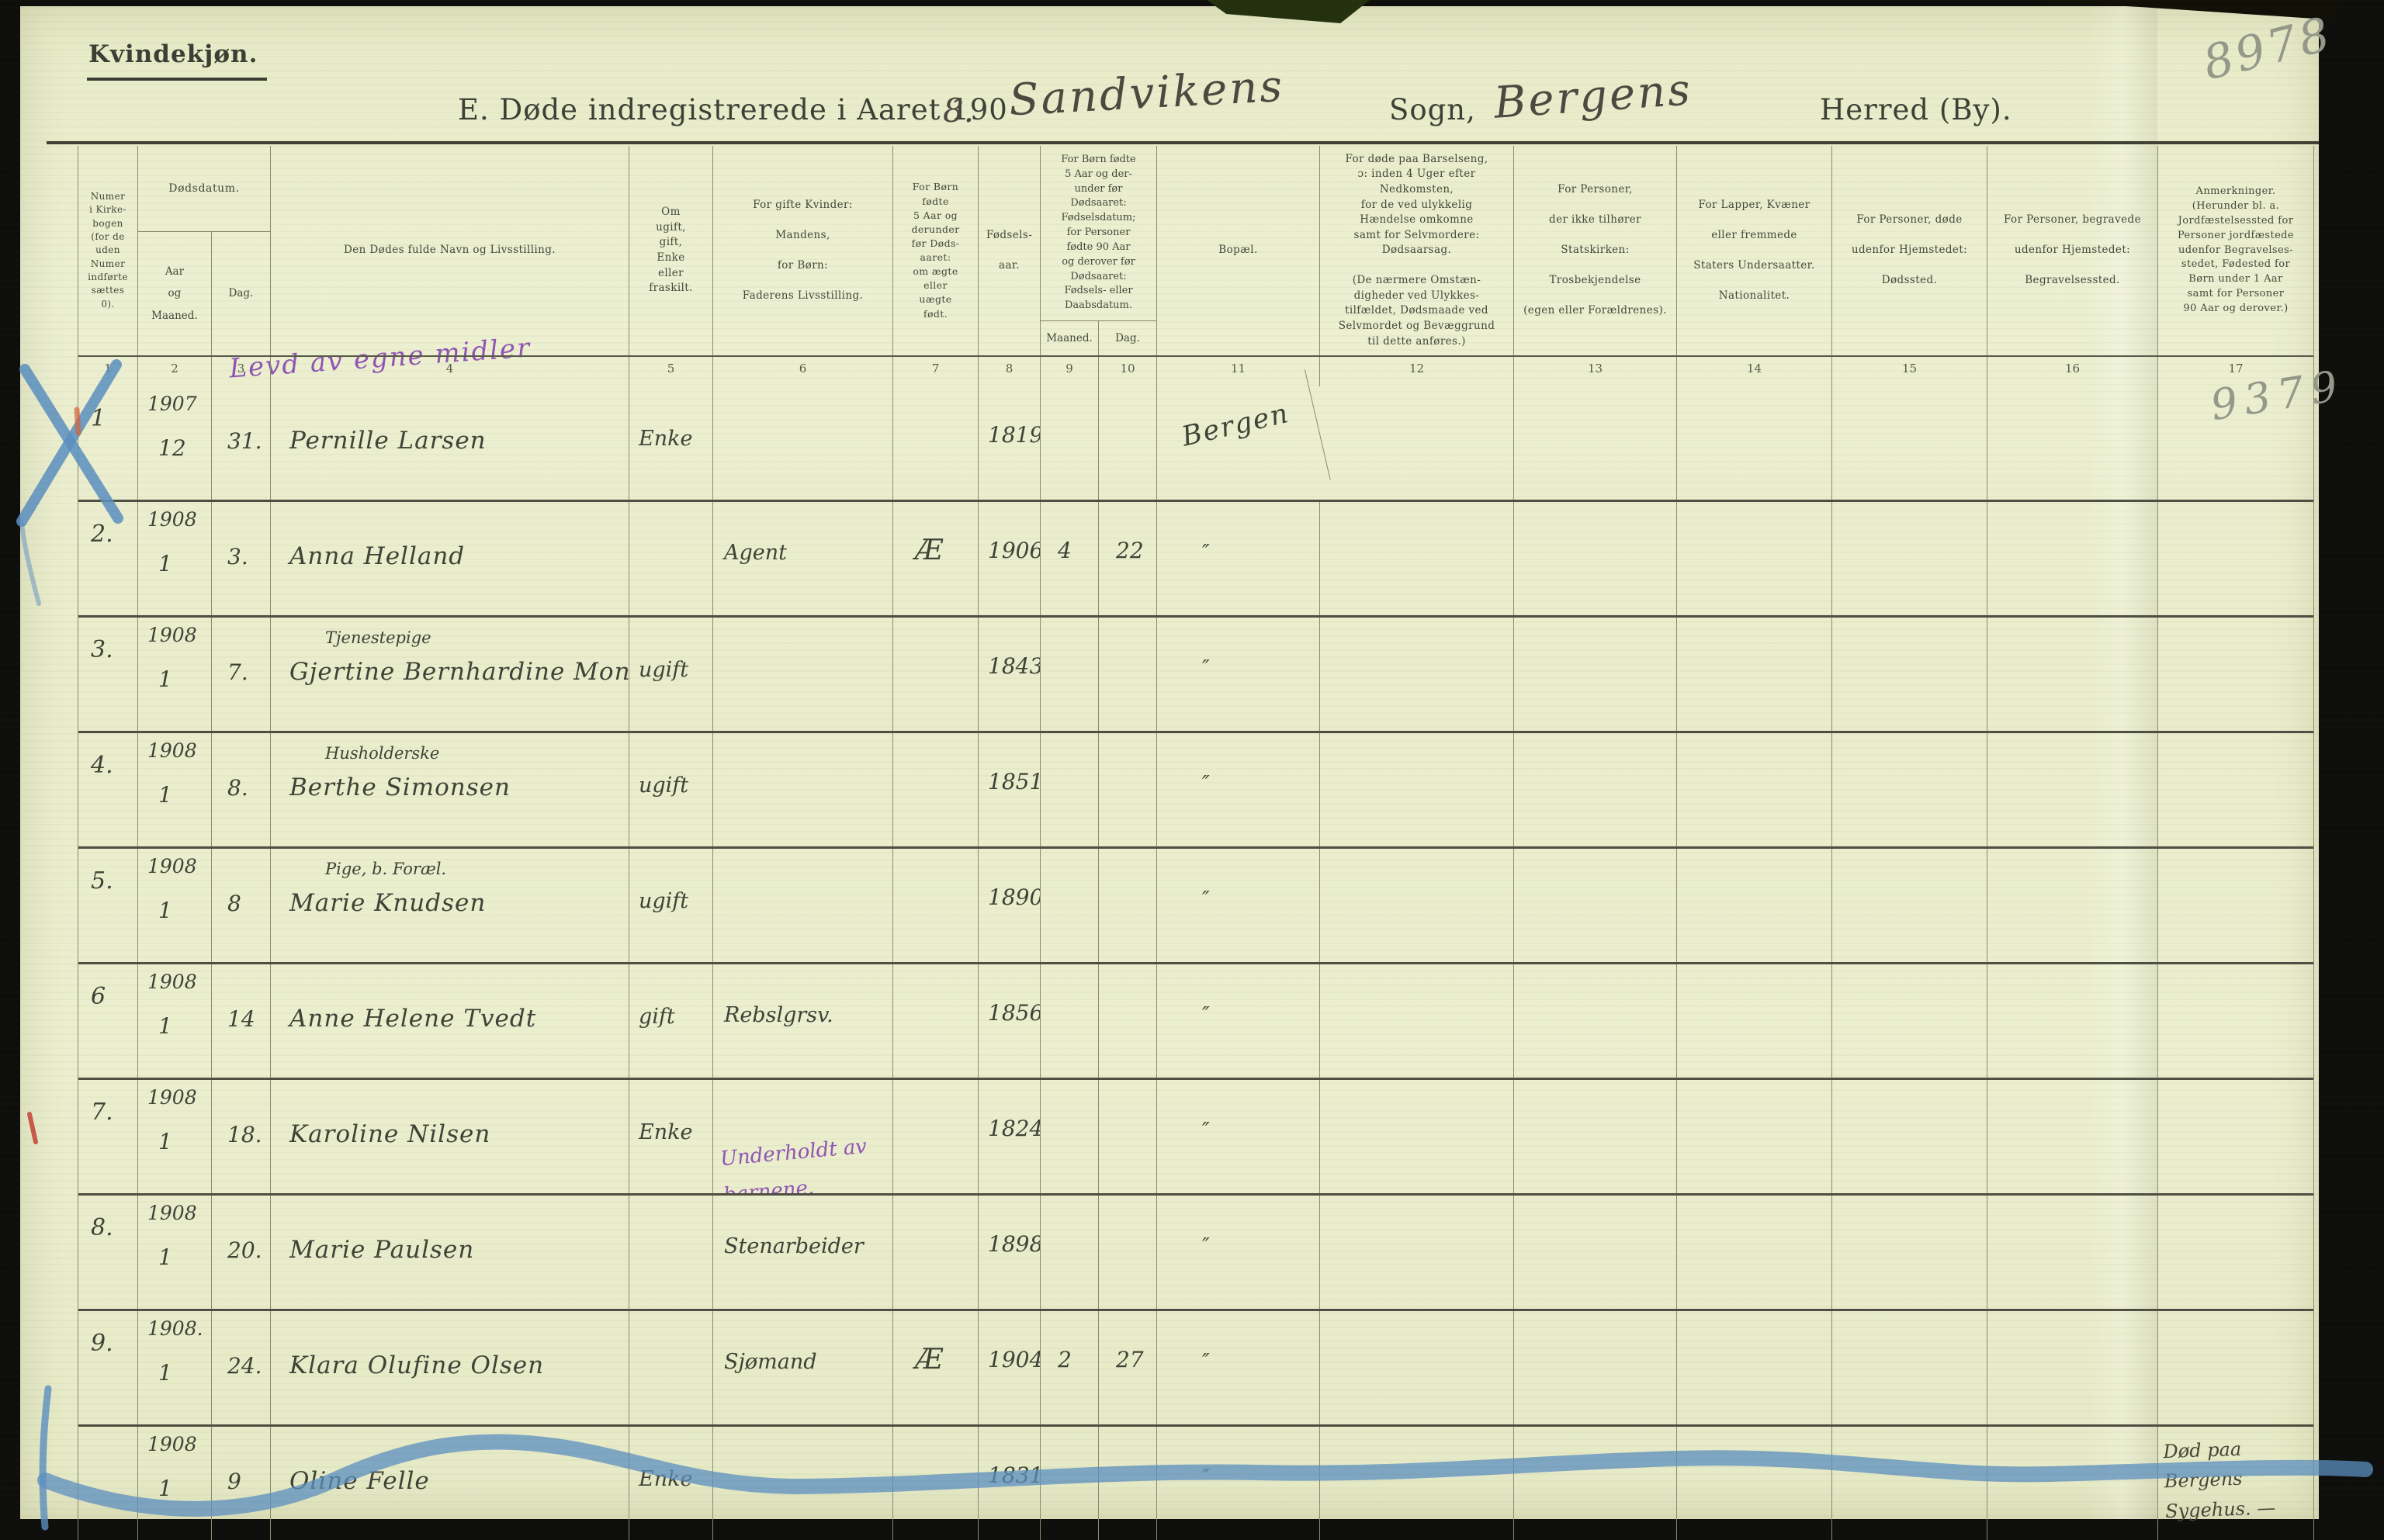 This screenshot has width=2384, height=1540. What do you see at coordinates (1010, 443) in the screenshot?
I see `birth-year: 1819` at bounding box center [1010, 443].